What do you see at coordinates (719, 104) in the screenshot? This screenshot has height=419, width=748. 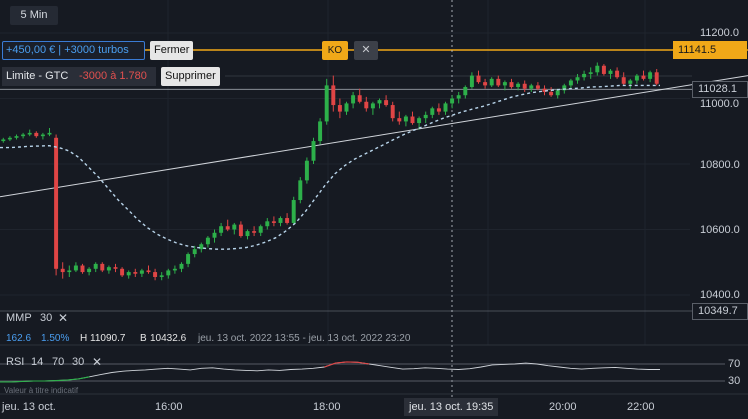 I see `price-tick: 11000.0` at bounding box center [719, 104].